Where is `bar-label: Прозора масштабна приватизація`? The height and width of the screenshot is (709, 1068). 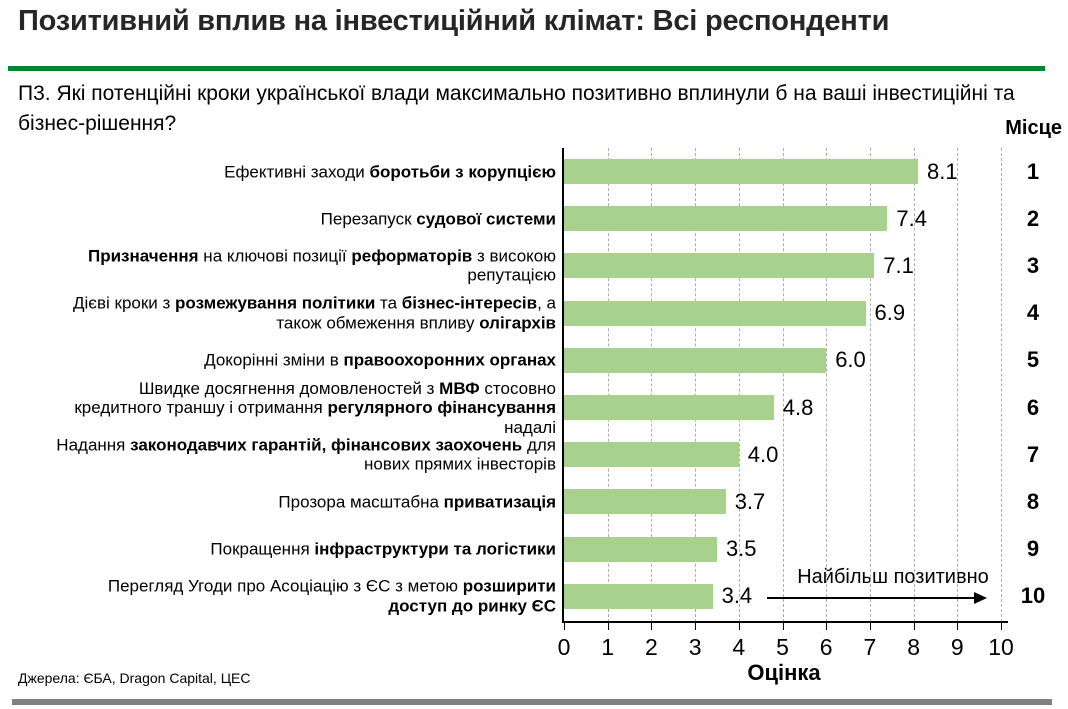
bar-label: Прозора масштабна приватизація is located at coordinates (306, 502).